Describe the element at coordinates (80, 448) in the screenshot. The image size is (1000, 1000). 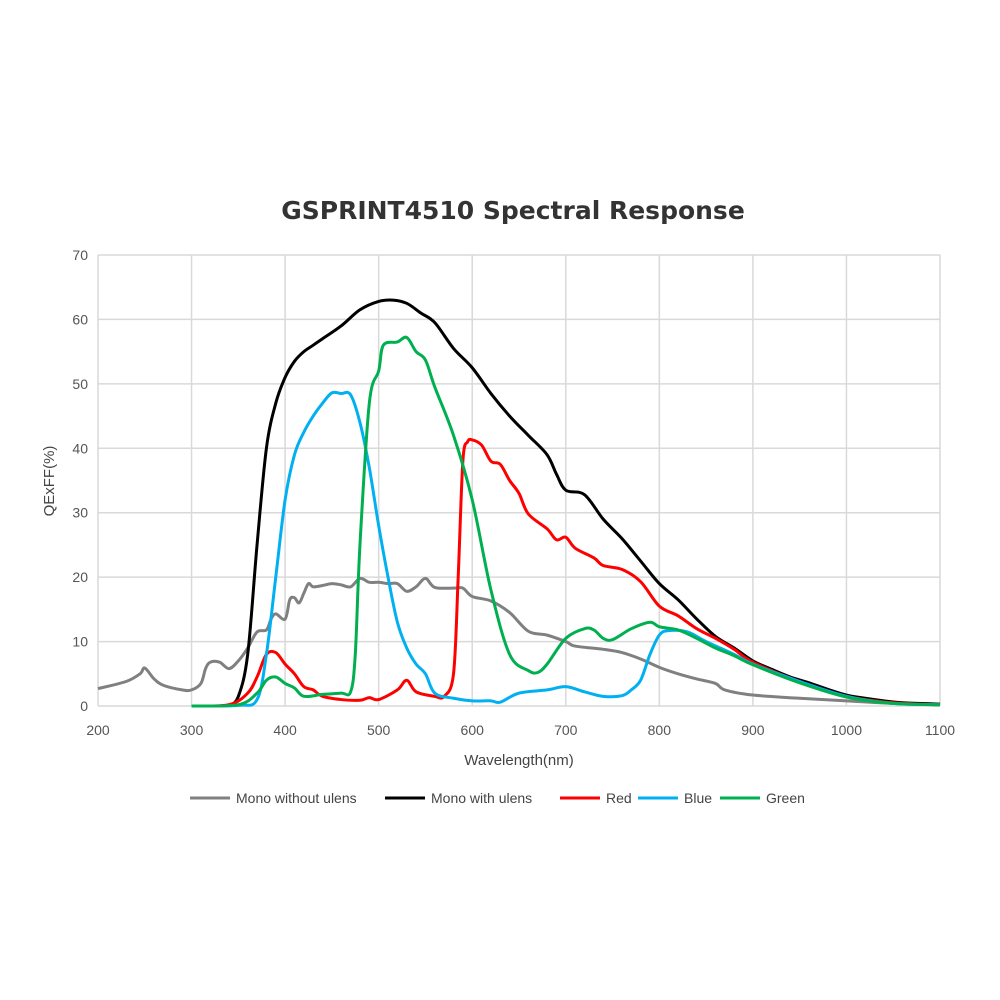
I see `y-tick-label: 40` at that location.